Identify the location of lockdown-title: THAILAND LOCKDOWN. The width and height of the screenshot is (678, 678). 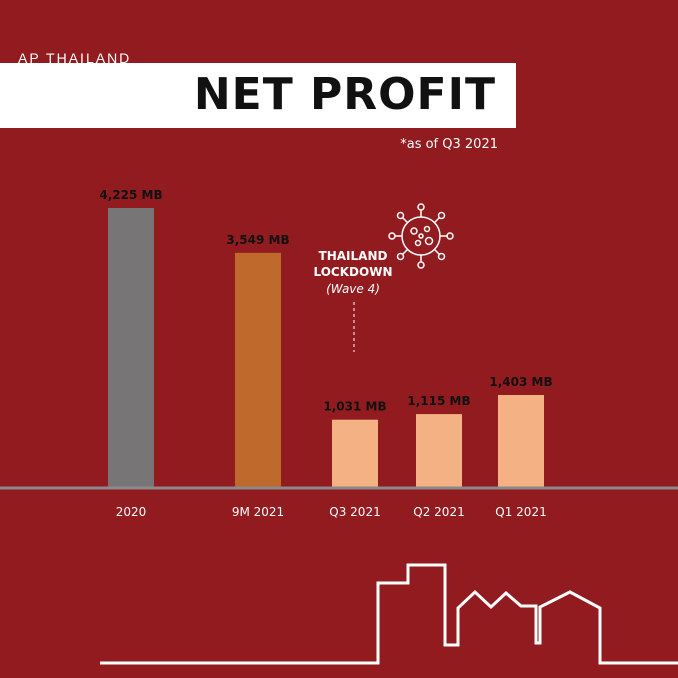
(353, 264).